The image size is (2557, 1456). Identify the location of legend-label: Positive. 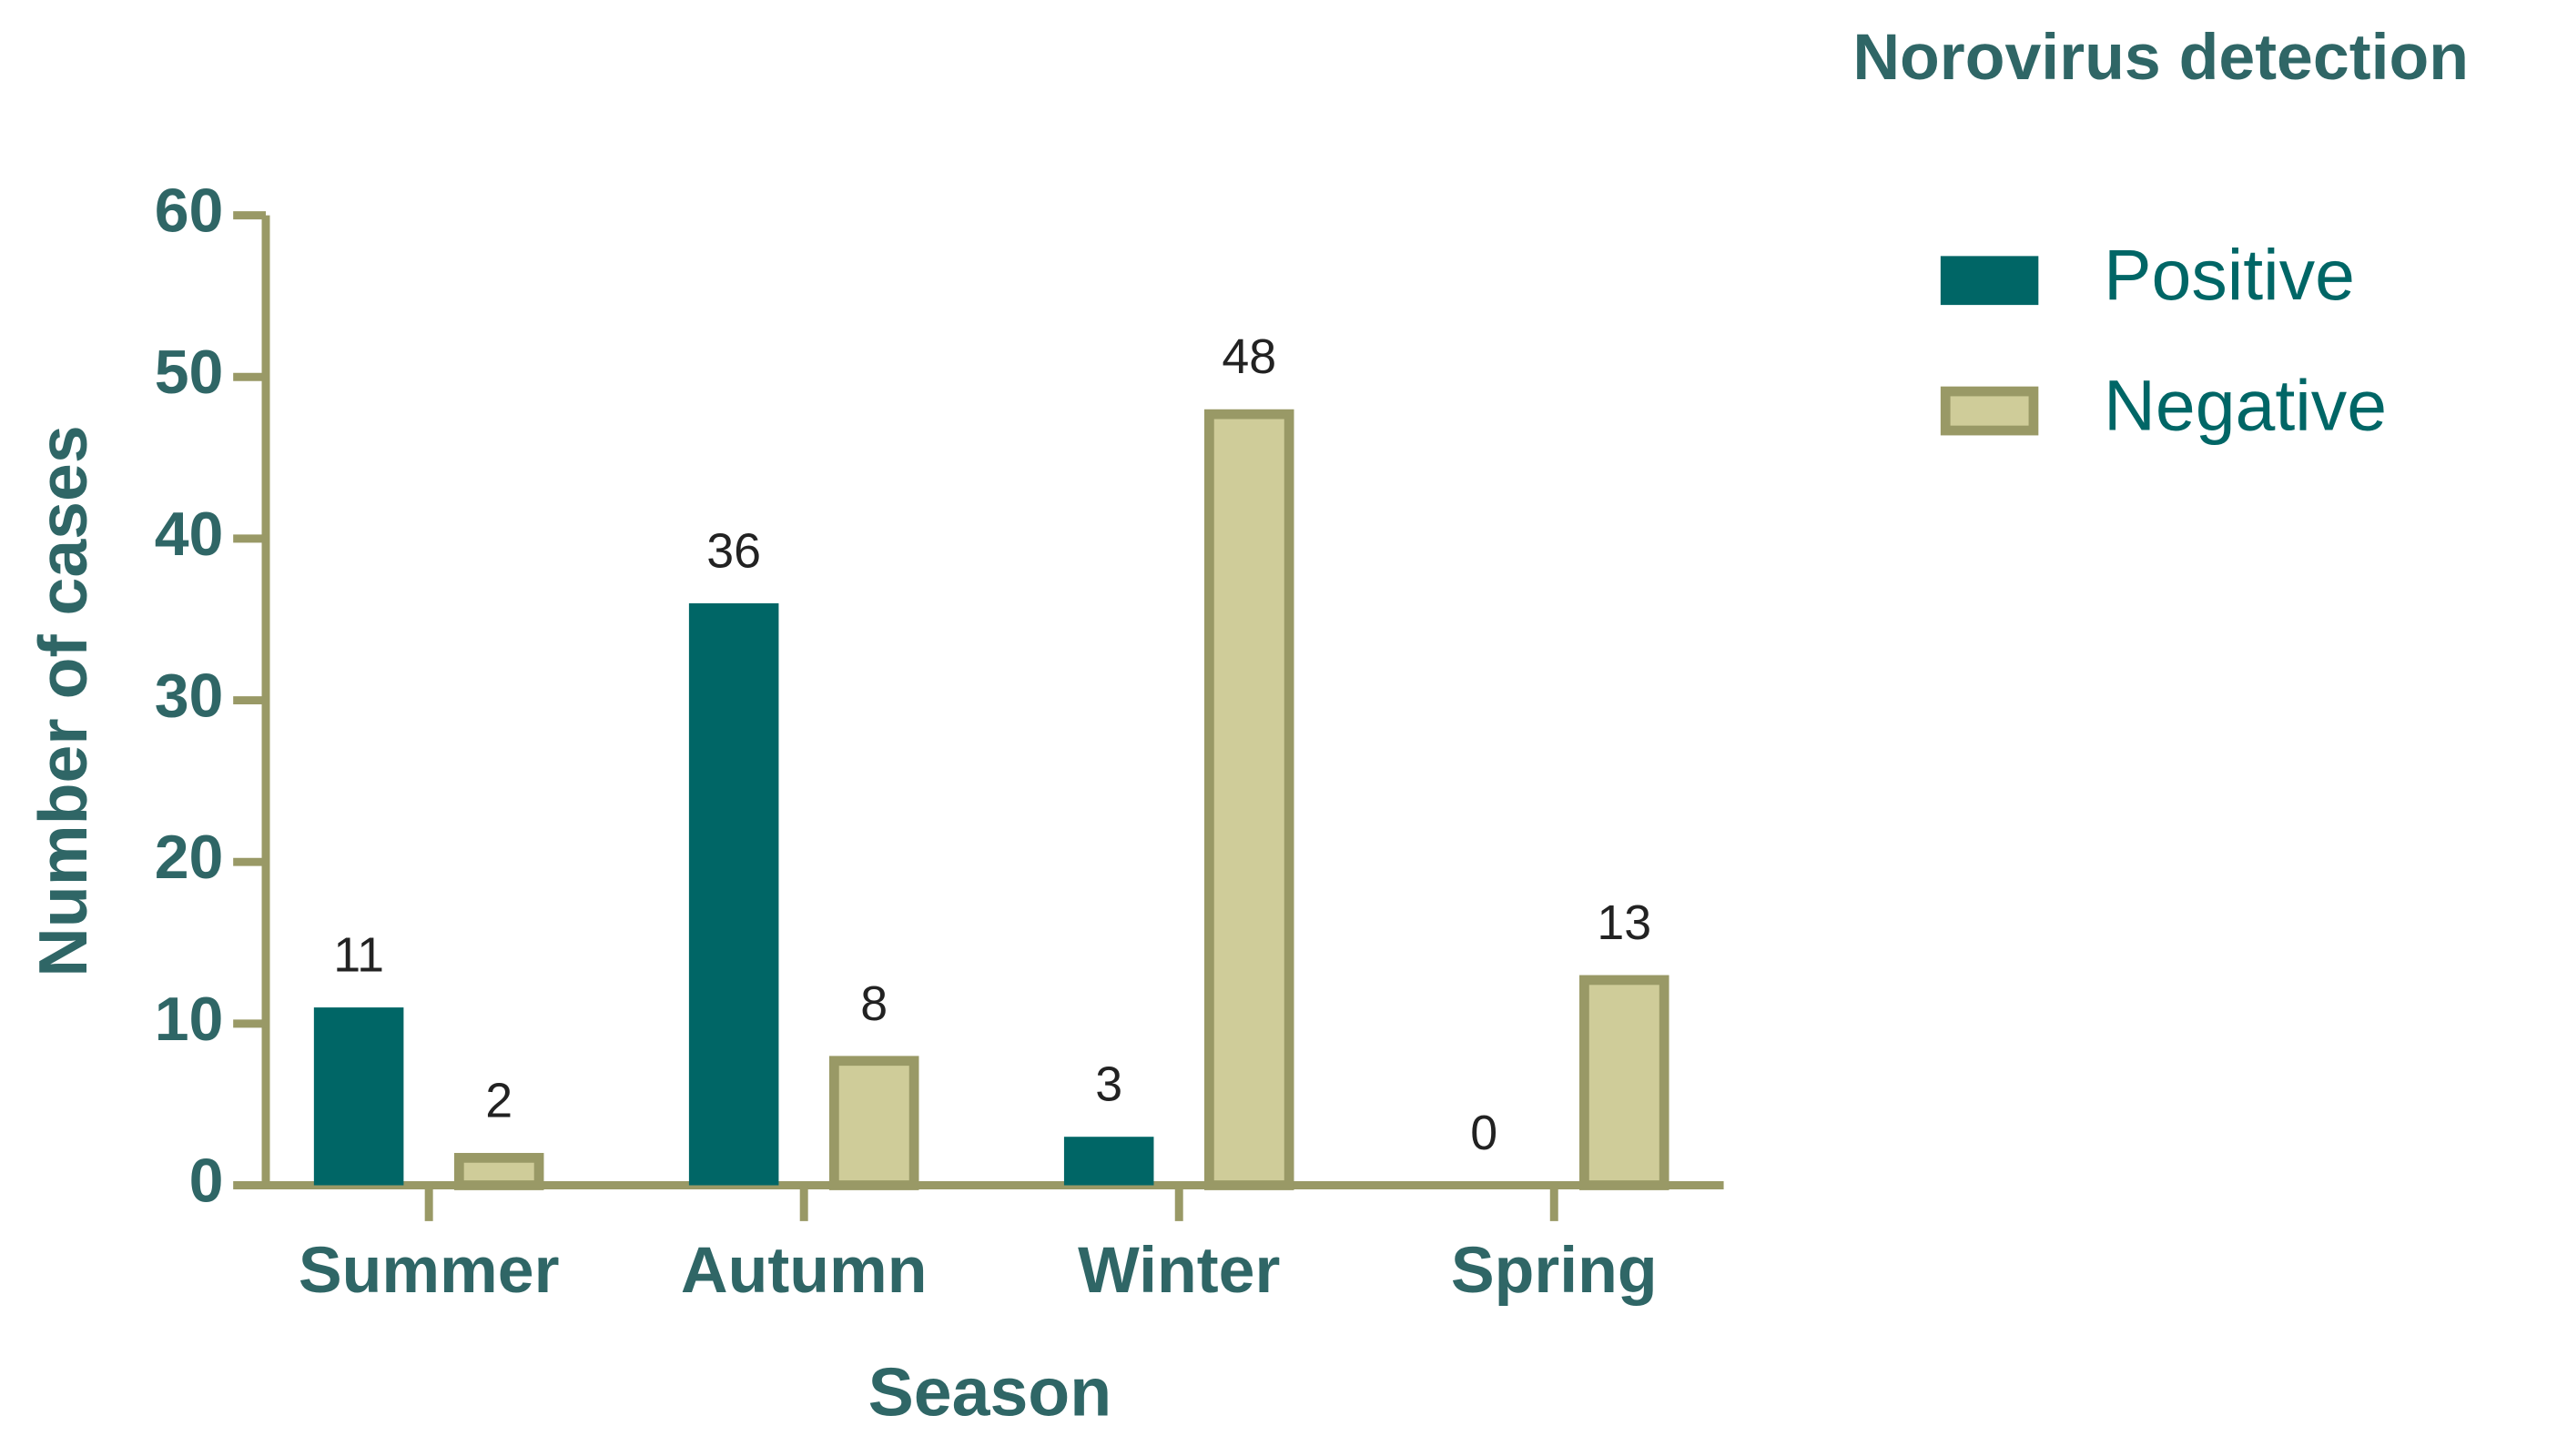
(2229, 275).